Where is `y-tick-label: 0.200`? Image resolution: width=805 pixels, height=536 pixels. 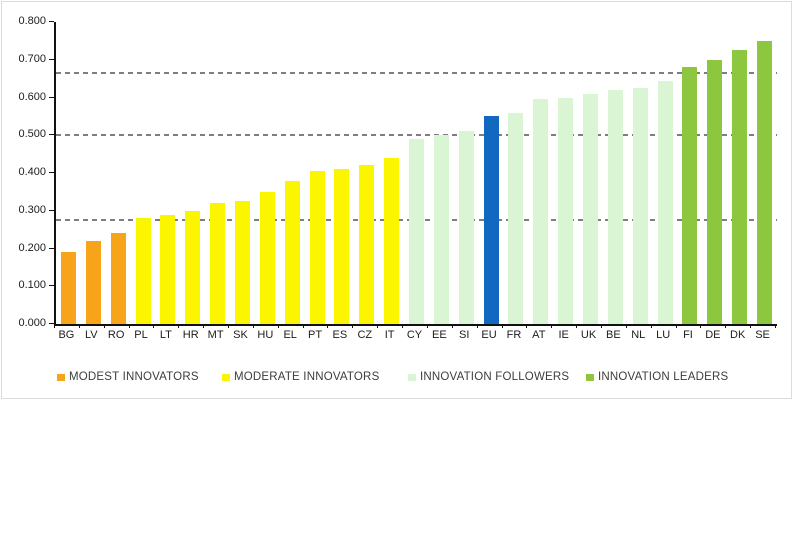 y-tick-label: 0.200 is located at coordinates (32, 247).